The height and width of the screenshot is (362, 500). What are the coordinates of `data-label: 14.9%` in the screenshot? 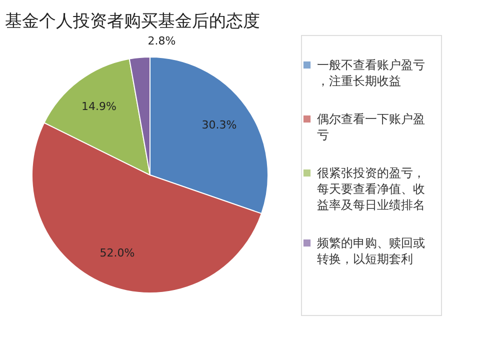 It's located at (99, 107).